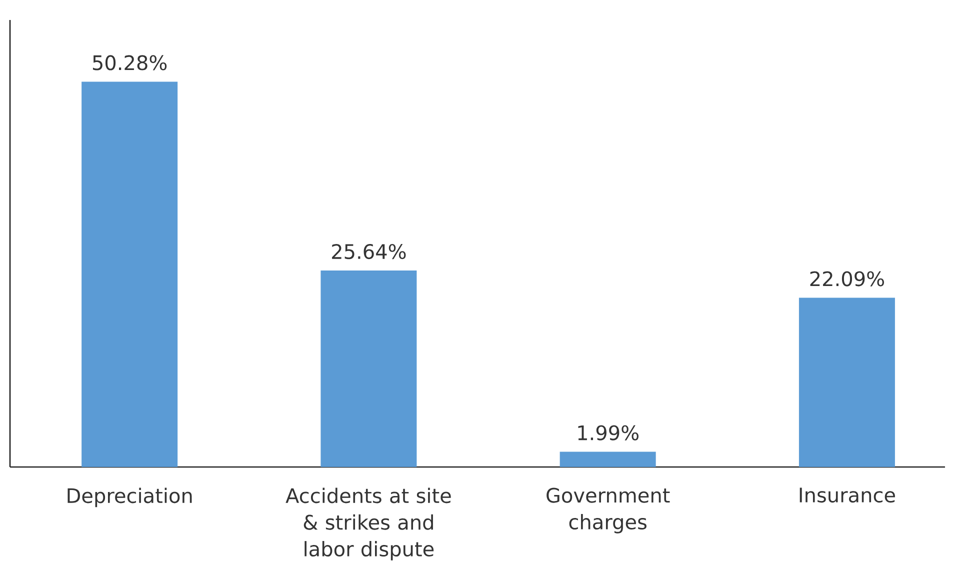  Describe the element at coordinates (608, 432) in the screenshot. I see `data-label: 1.99%` at that location.